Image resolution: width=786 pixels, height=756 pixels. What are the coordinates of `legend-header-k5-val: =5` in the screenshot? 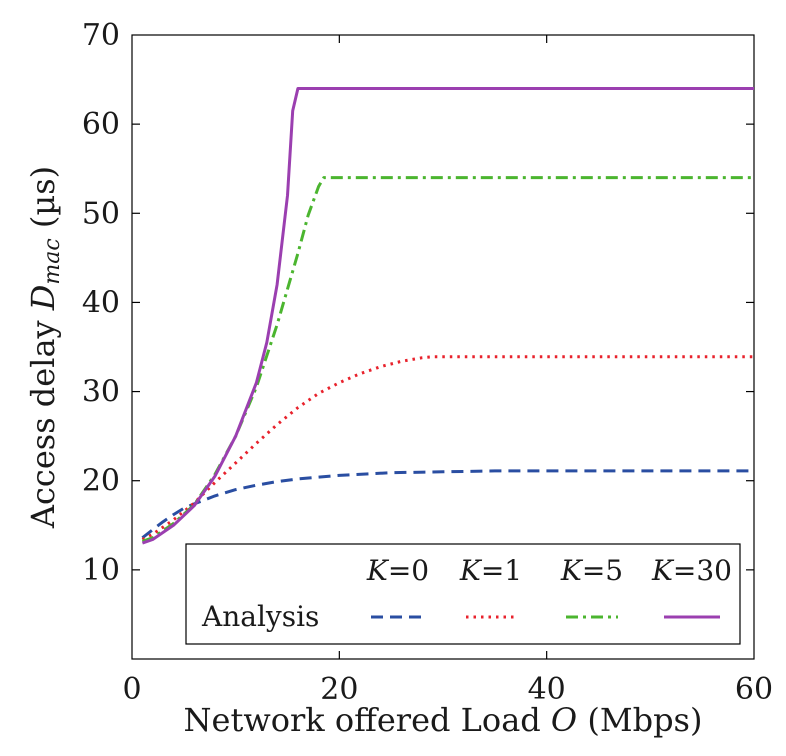 It's located at (602, 570).